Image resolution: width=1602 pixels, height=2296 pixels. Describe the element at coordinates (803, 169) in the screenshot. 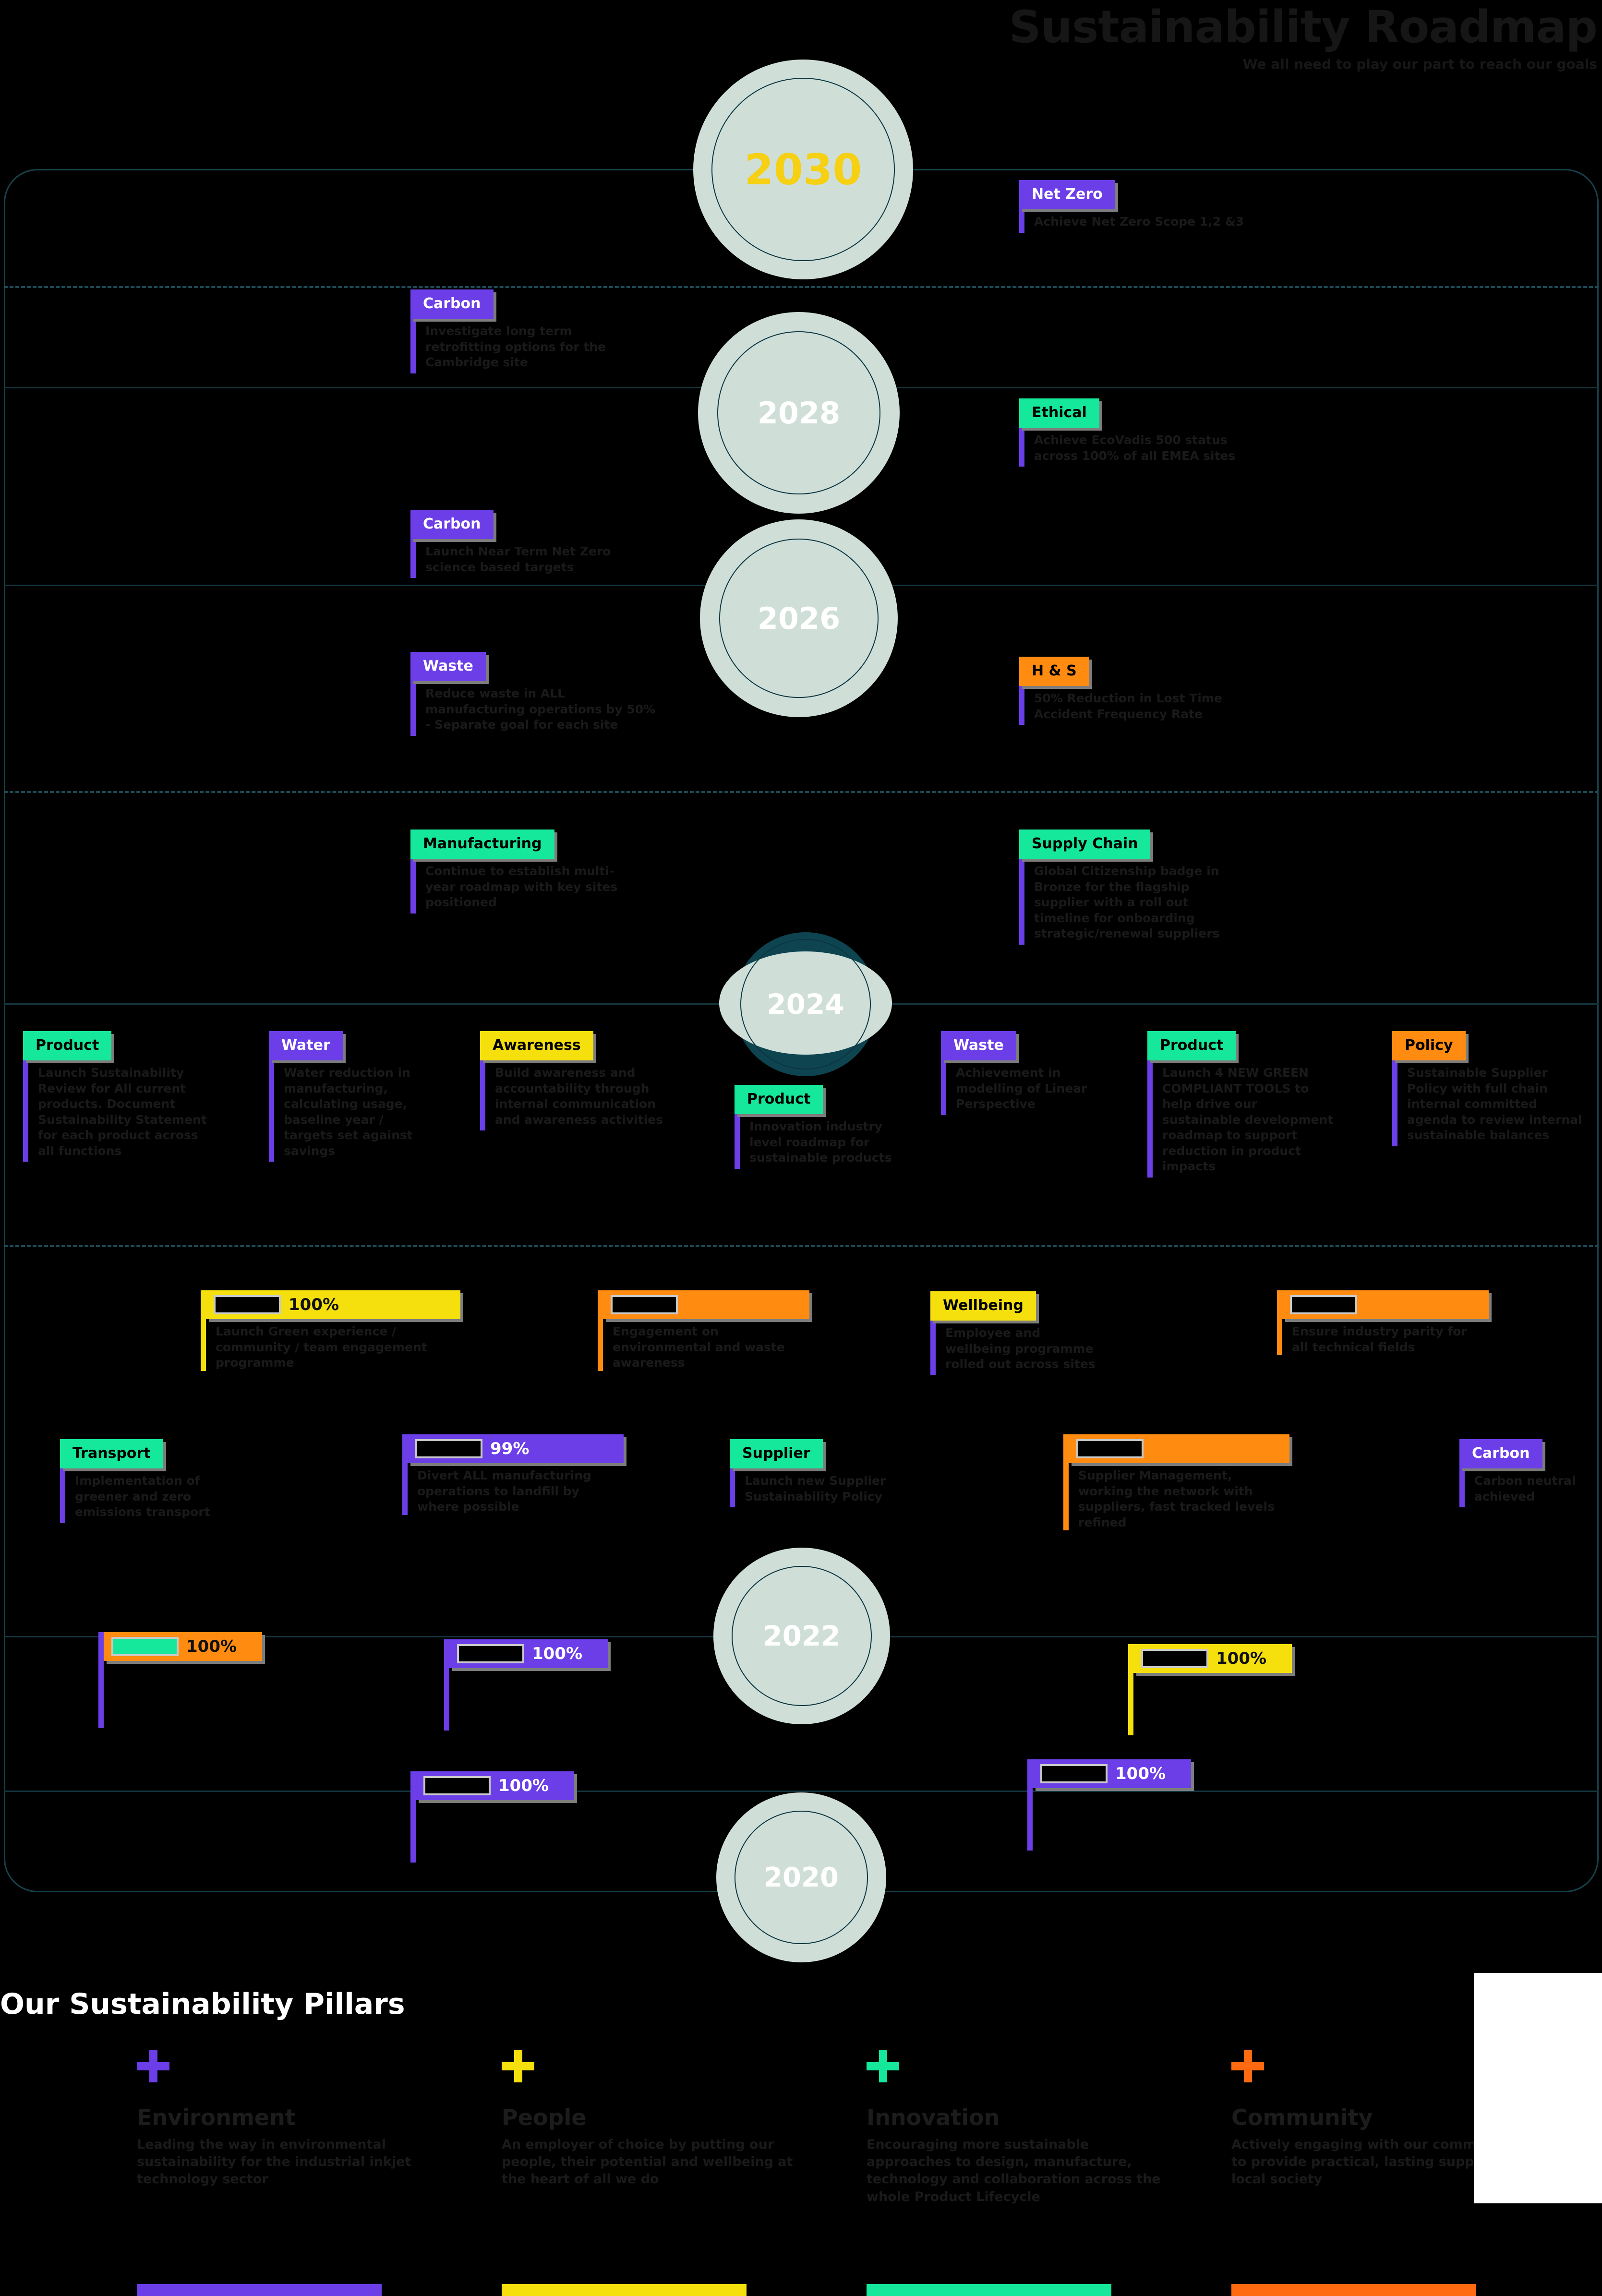

I see `year-node-2030: 2030` at that location.